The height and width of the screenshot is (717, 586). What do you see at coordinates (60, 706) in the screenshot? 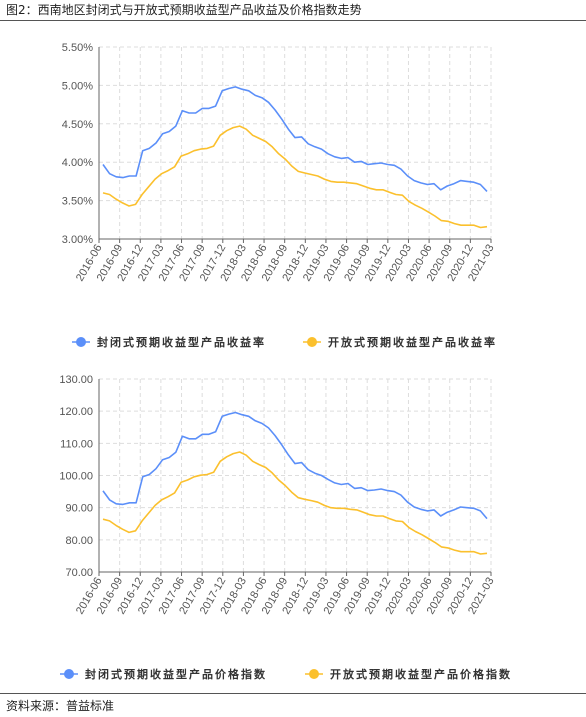
I see `source-note: 资料来源：普益标准` at bounding box center [60, 706].